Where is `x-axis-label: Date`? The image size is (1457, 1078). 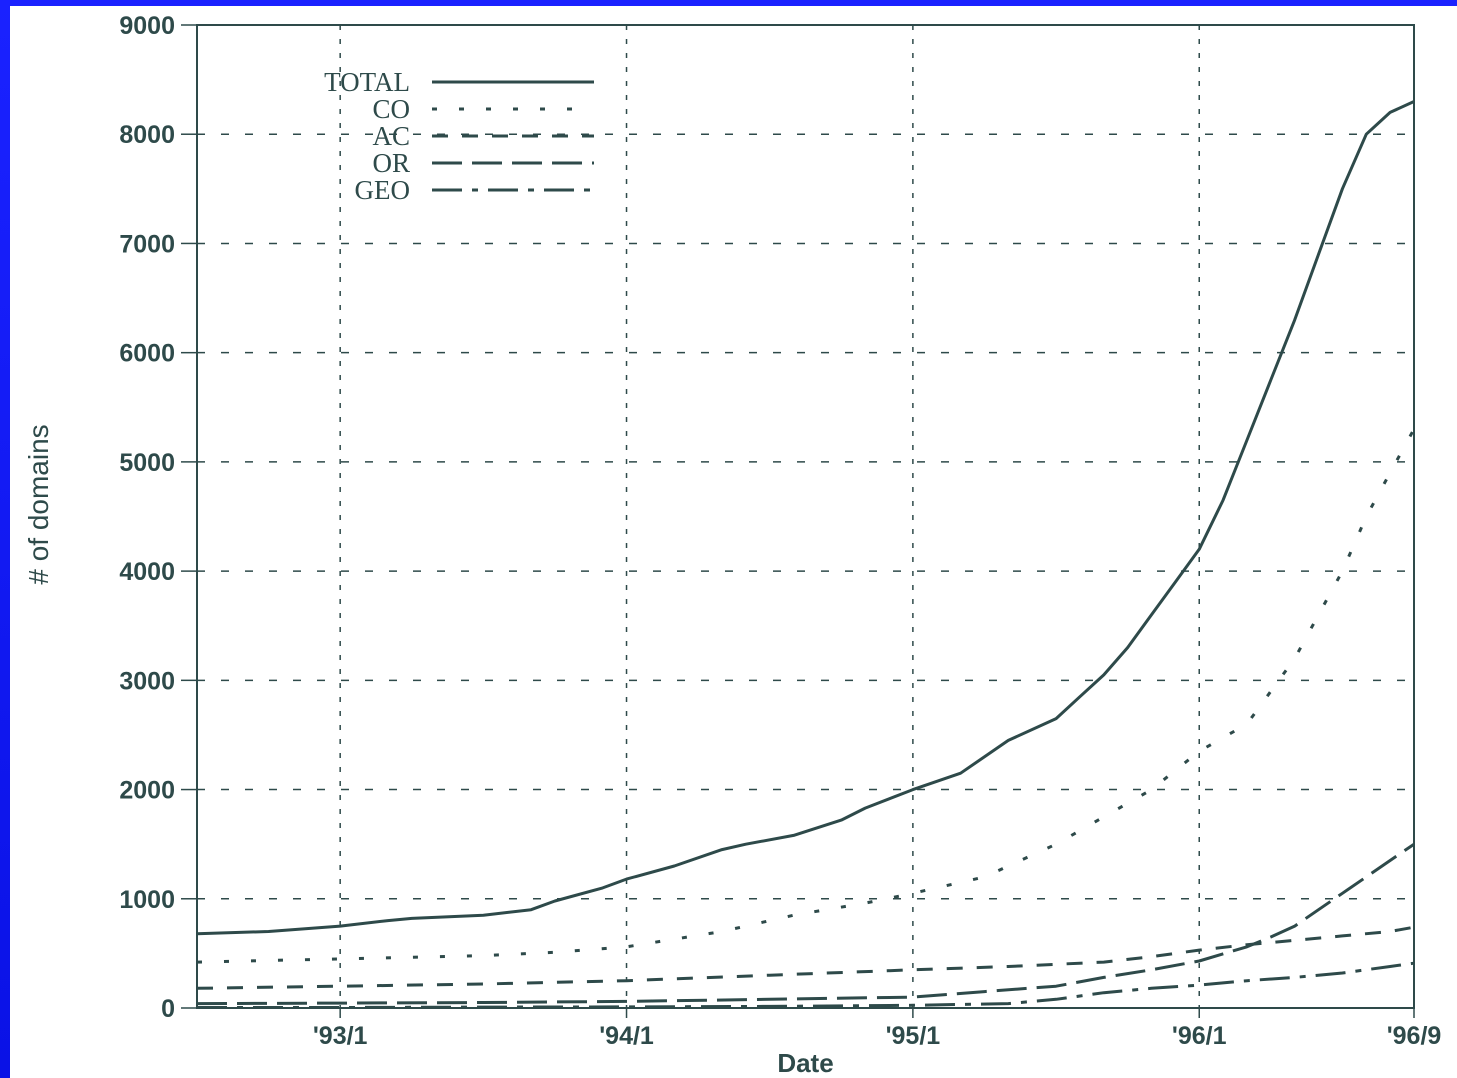 x-axis-label: Date is located at coordinates (805, 1063).